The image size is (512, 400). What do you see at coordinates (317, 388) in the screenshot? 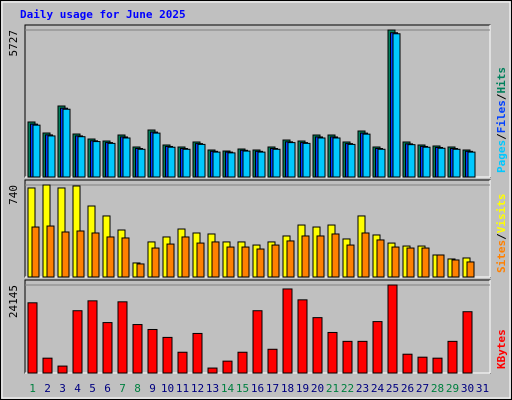
I see `x-tick-label: 20` at bounding box center [317, 388].